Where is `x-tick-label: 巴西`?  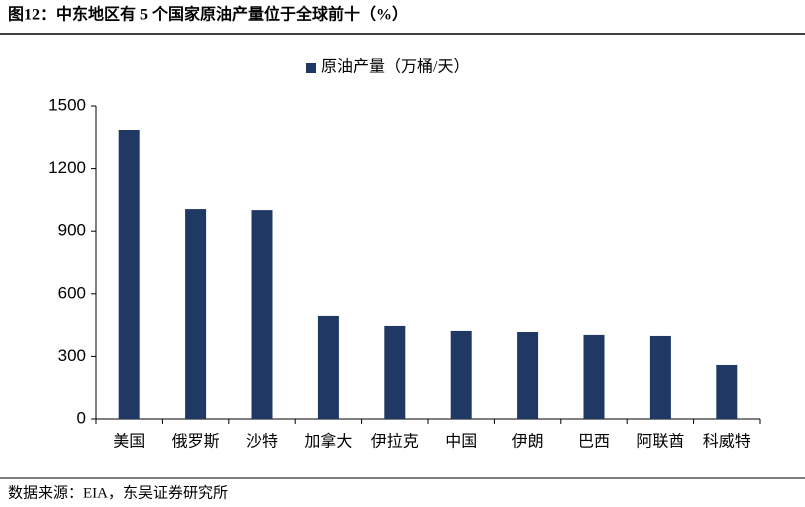 x-tick-label: 巴西 is located at coordinates (594, 442).